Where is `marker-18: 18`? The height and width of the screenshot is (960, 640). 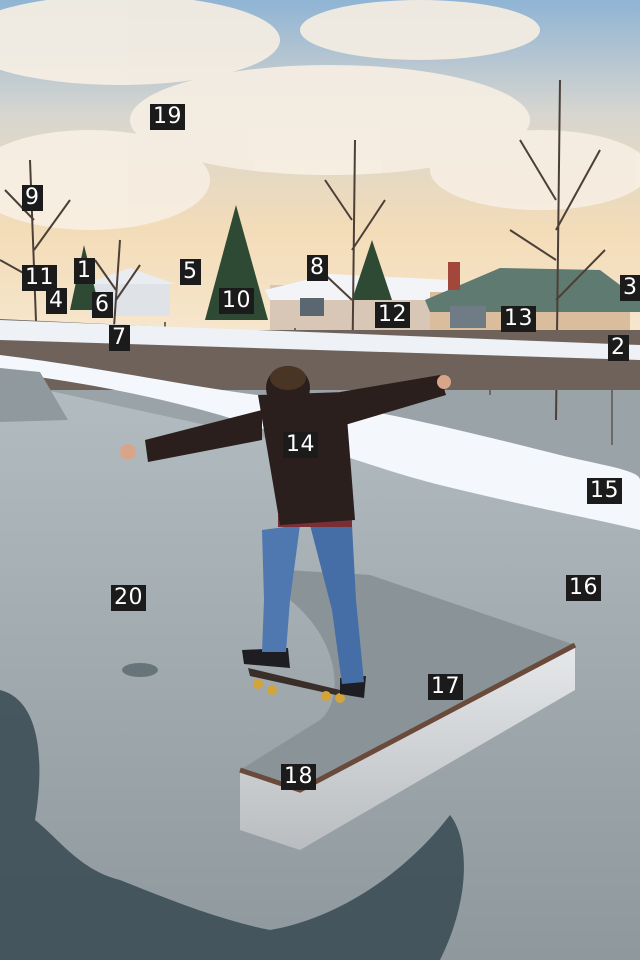
marker-18: 18 is located at coordinates (298, 777).